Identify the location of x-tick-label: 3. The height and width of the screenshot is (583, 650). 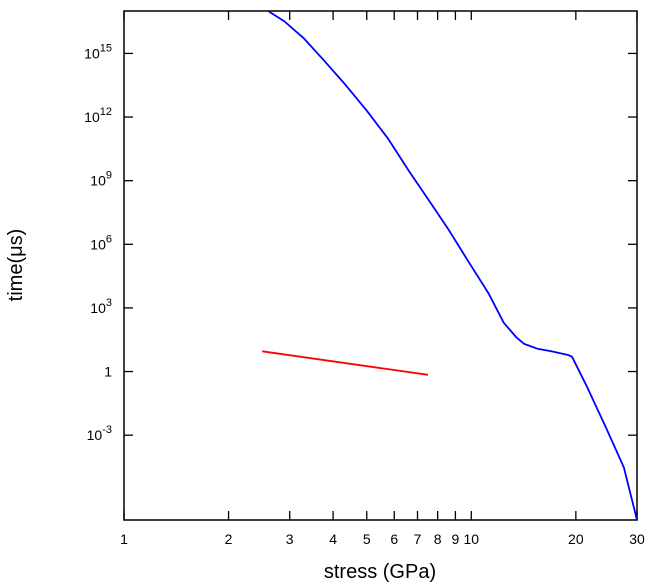
(290, 539).